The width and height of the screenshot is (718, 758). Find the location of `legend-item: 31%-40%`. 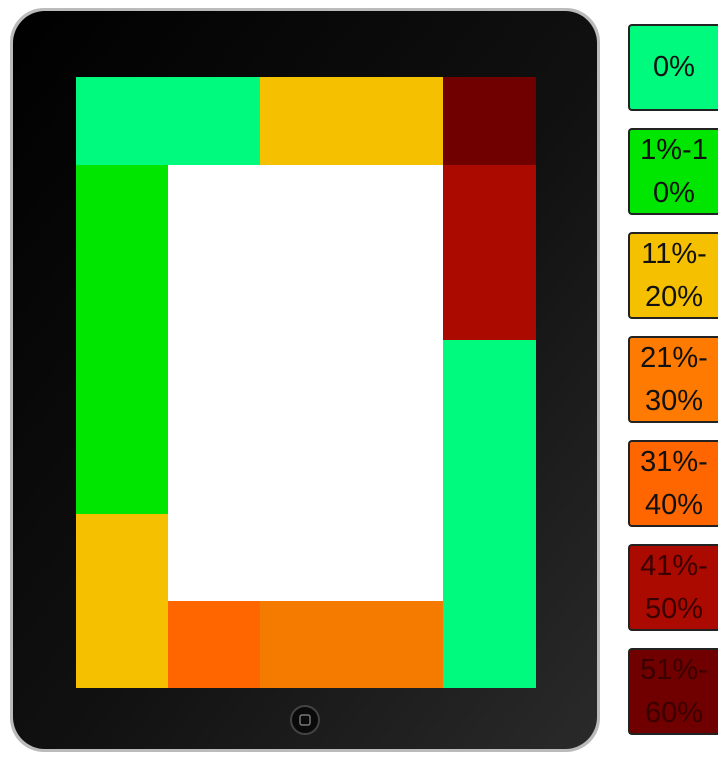

legend-item: 31%-40% is located at coordinates (673, 483).